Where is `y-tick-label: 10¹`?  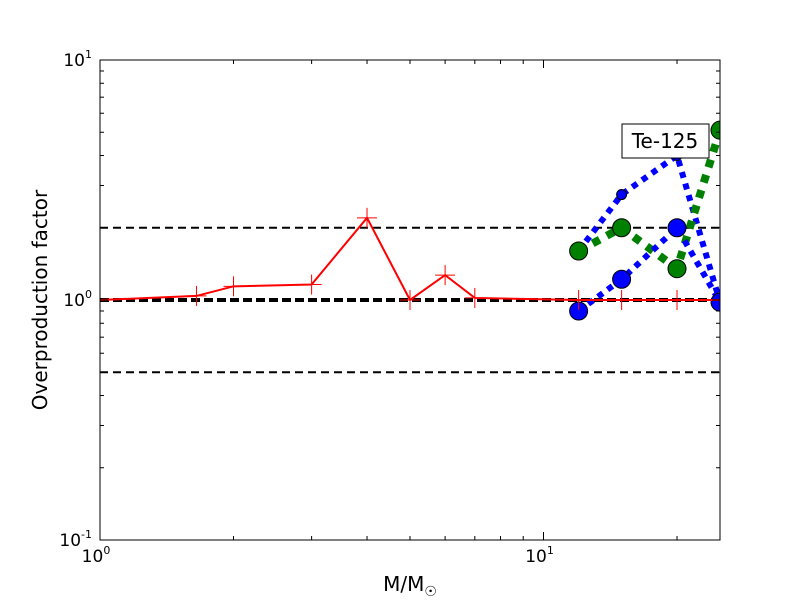
y-tick-label: 10¹ is located at coordinates (77, 59).